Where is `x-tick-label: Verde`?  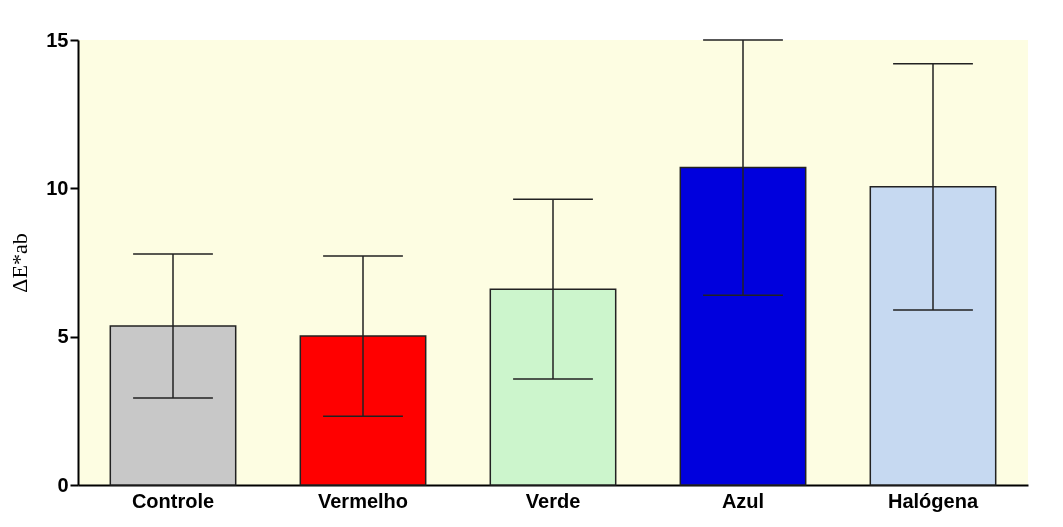
x-tick-label: Verde is located at coordinates (553, 500).